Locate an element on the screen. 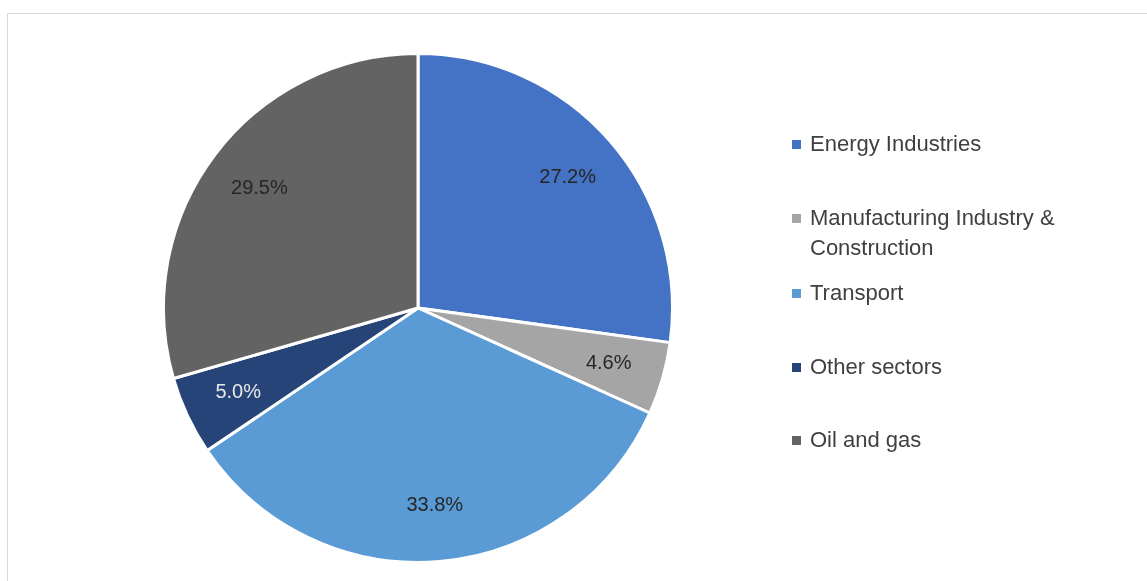 This screenshot has height=581, width=1147. legend-label: Manufacturing Industry & Construction is located at coordinates (933, 233).